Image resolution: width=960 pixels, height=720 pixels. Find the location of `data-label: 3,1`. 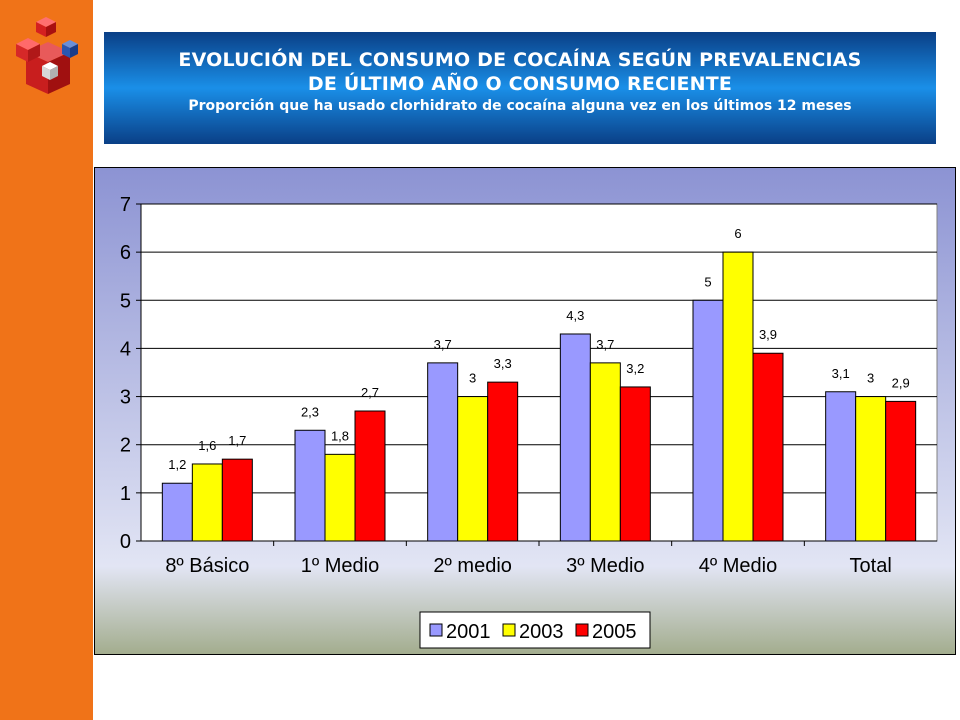

data-label: 3,1 is located at coordinates (841, 373).